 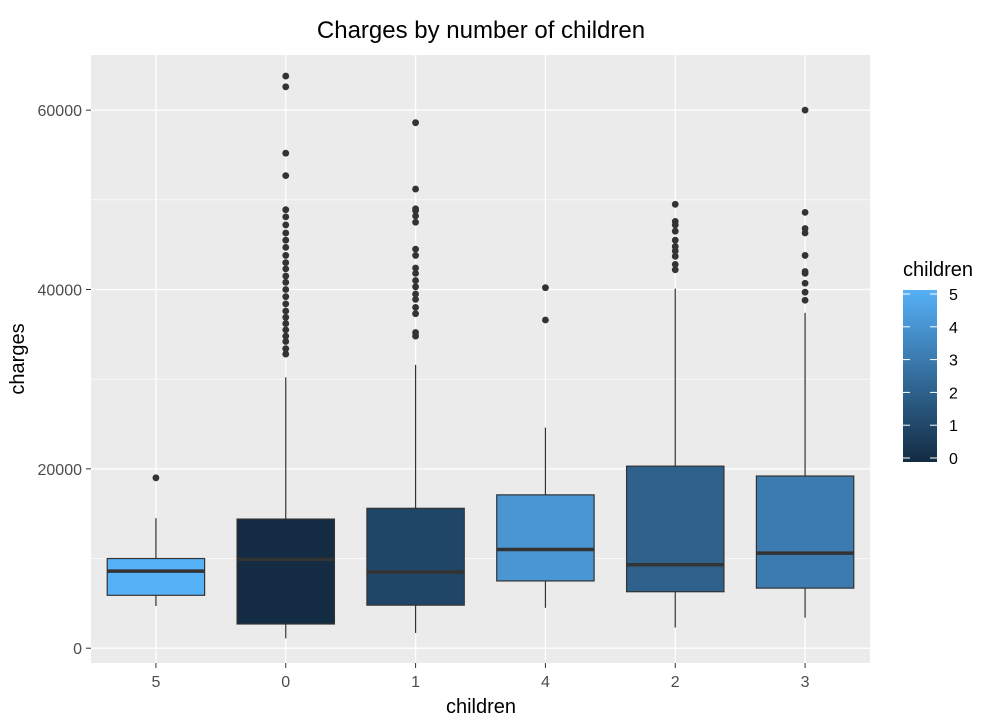 What do you see at coordinates (415, 682) in the screenshot?
I see `x-tick-label: 1` at bounding box center [415, 682].